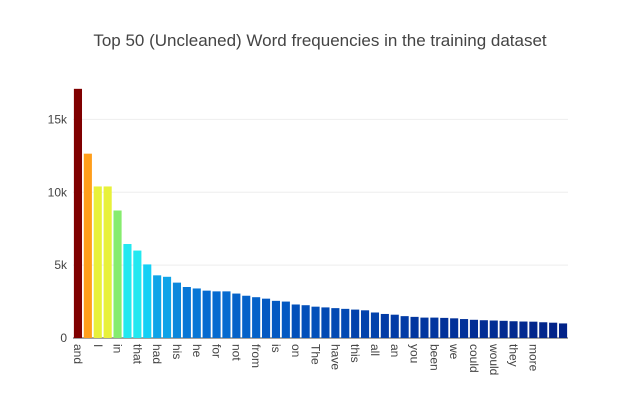  Describe the element at coordinates (58, 119) in the screenshot. I see `y-tick-label: 15k` at that location.